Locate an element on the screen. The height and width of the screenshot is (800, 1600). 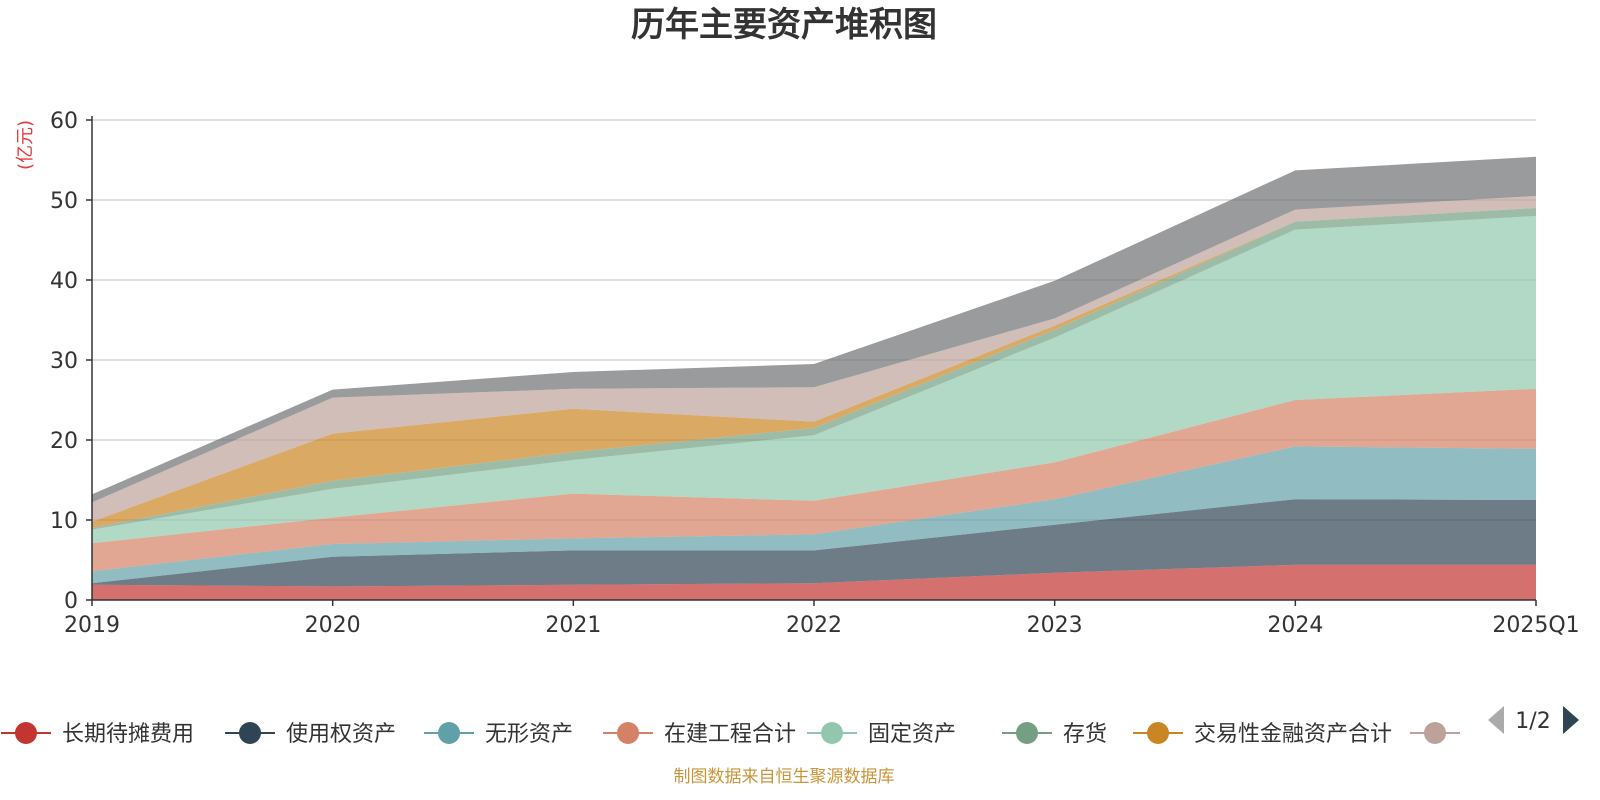
legend-page-indicator: 1/2 is located at coordinates (1532, 721).